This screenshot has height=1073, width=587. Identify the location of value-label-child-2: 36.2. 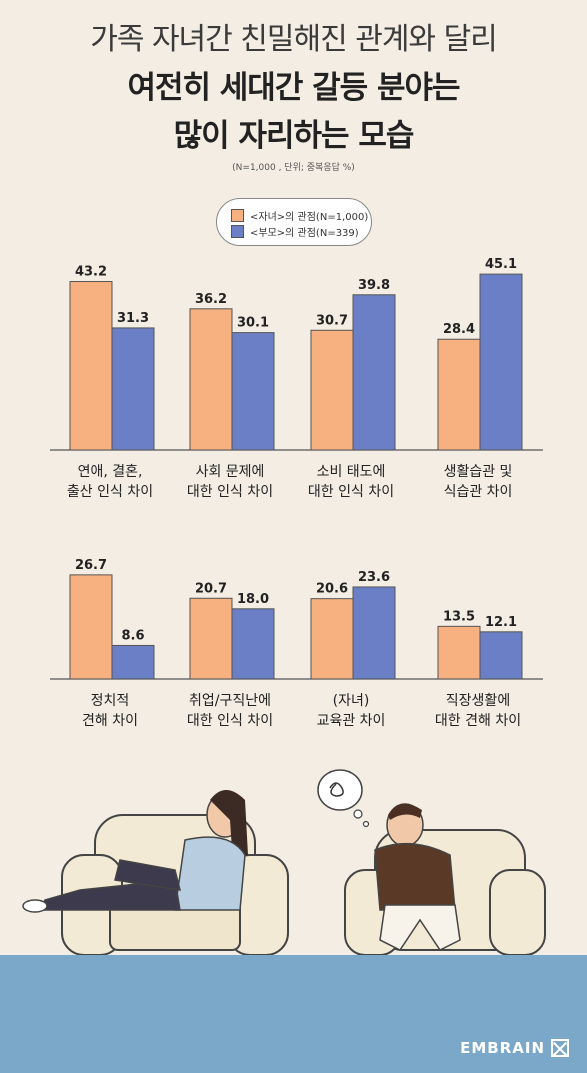
(211, 299).